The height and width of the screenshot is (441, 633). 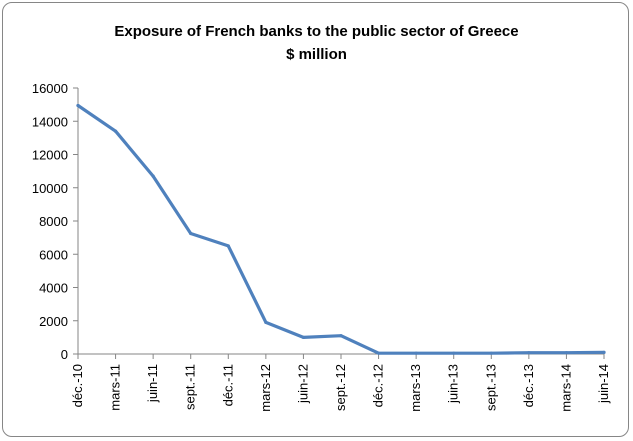 What do you see at coordinates (415, 388) in the screenshot?
I see `x-tick-label: mars-13` at bounding box center [415, 388].